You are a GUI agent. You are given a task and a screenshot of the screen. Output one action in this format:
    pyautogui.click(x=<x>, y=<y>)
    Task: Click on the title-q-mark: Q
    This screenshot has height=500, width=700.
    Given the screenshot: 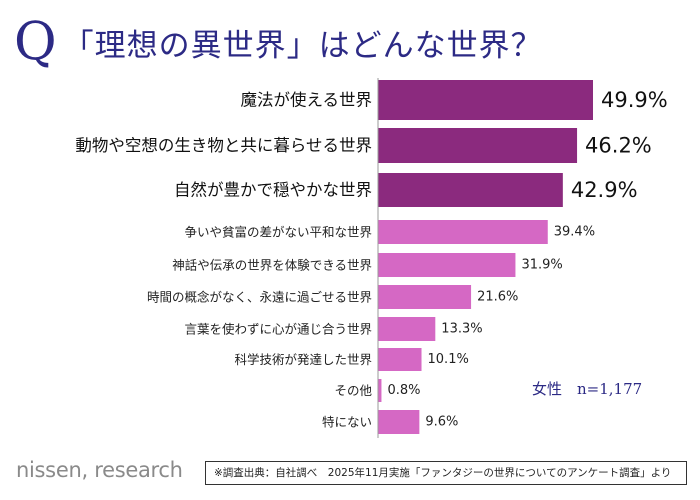 What is the action you would take?
    pyautogui.click(x=35, y=42)
    